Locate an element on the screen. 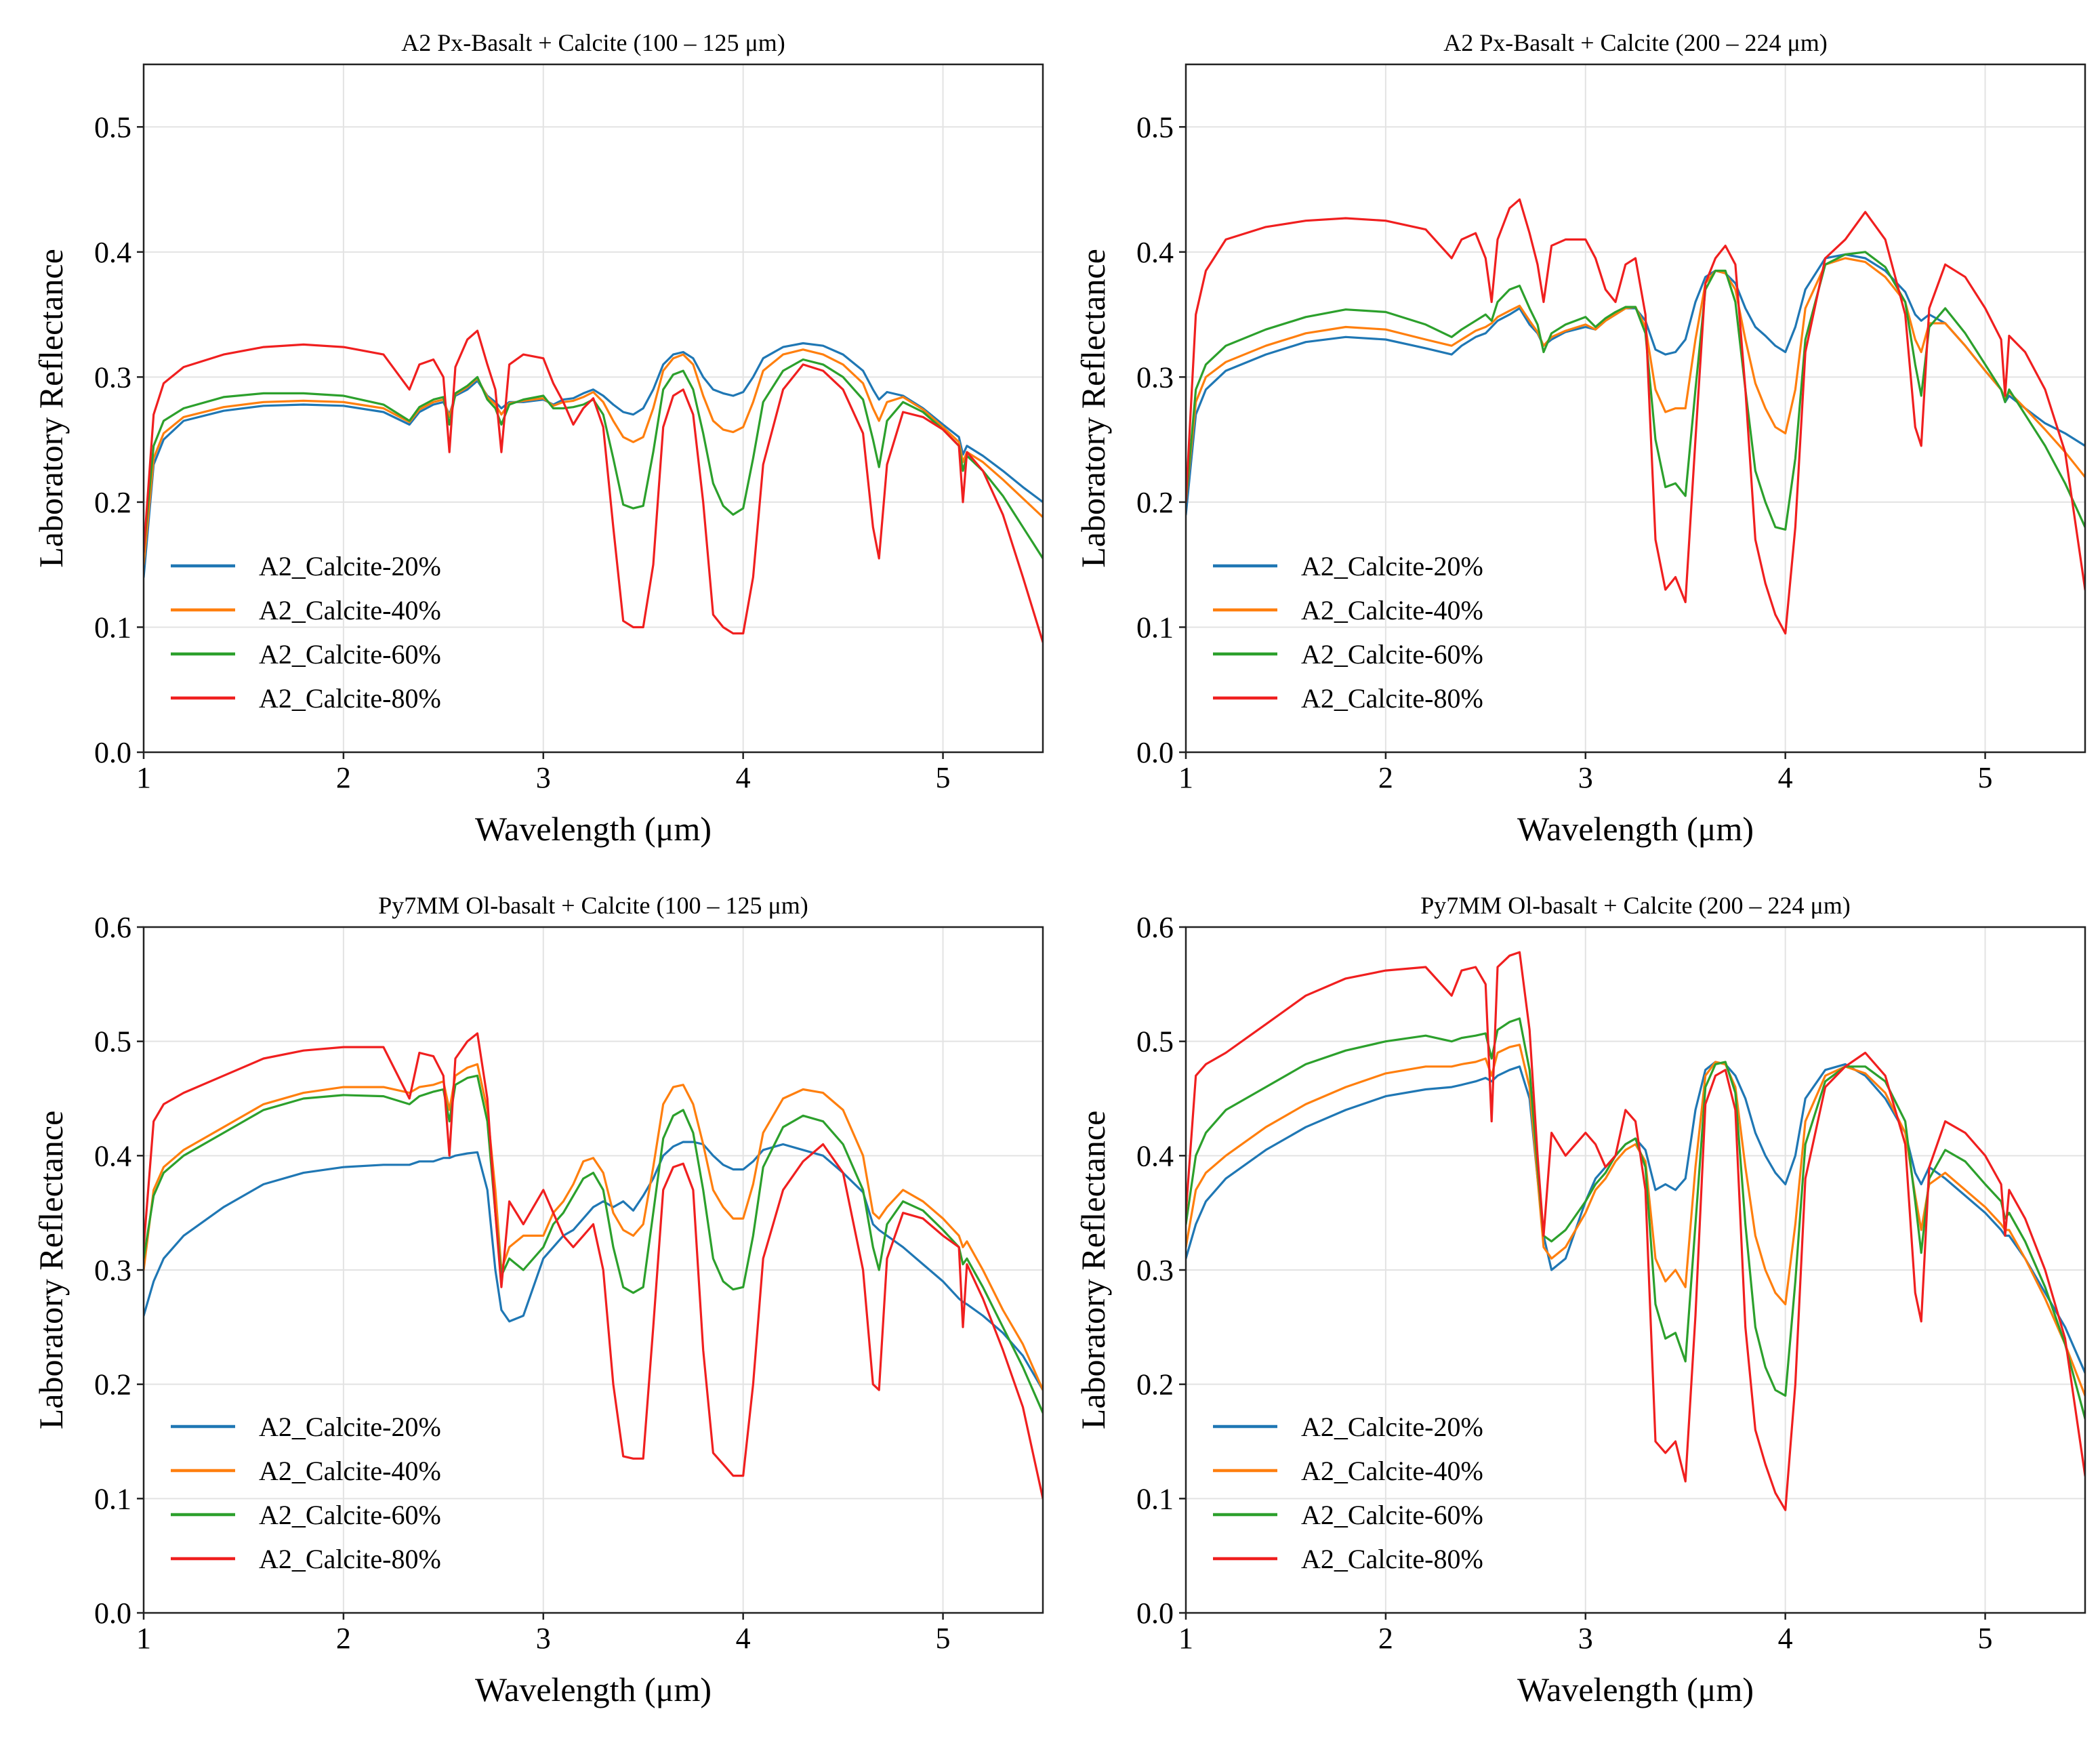  series-line-a2-calcite-60- is located at coordinates (593, 1244).